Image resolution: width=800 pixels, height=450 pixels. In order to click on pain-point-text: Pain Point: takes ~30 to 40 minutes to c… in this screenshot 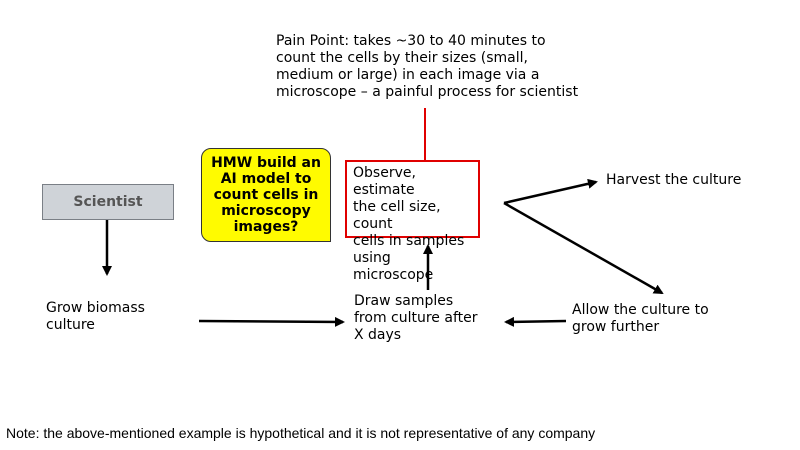, I will do `click(427, 66)`.